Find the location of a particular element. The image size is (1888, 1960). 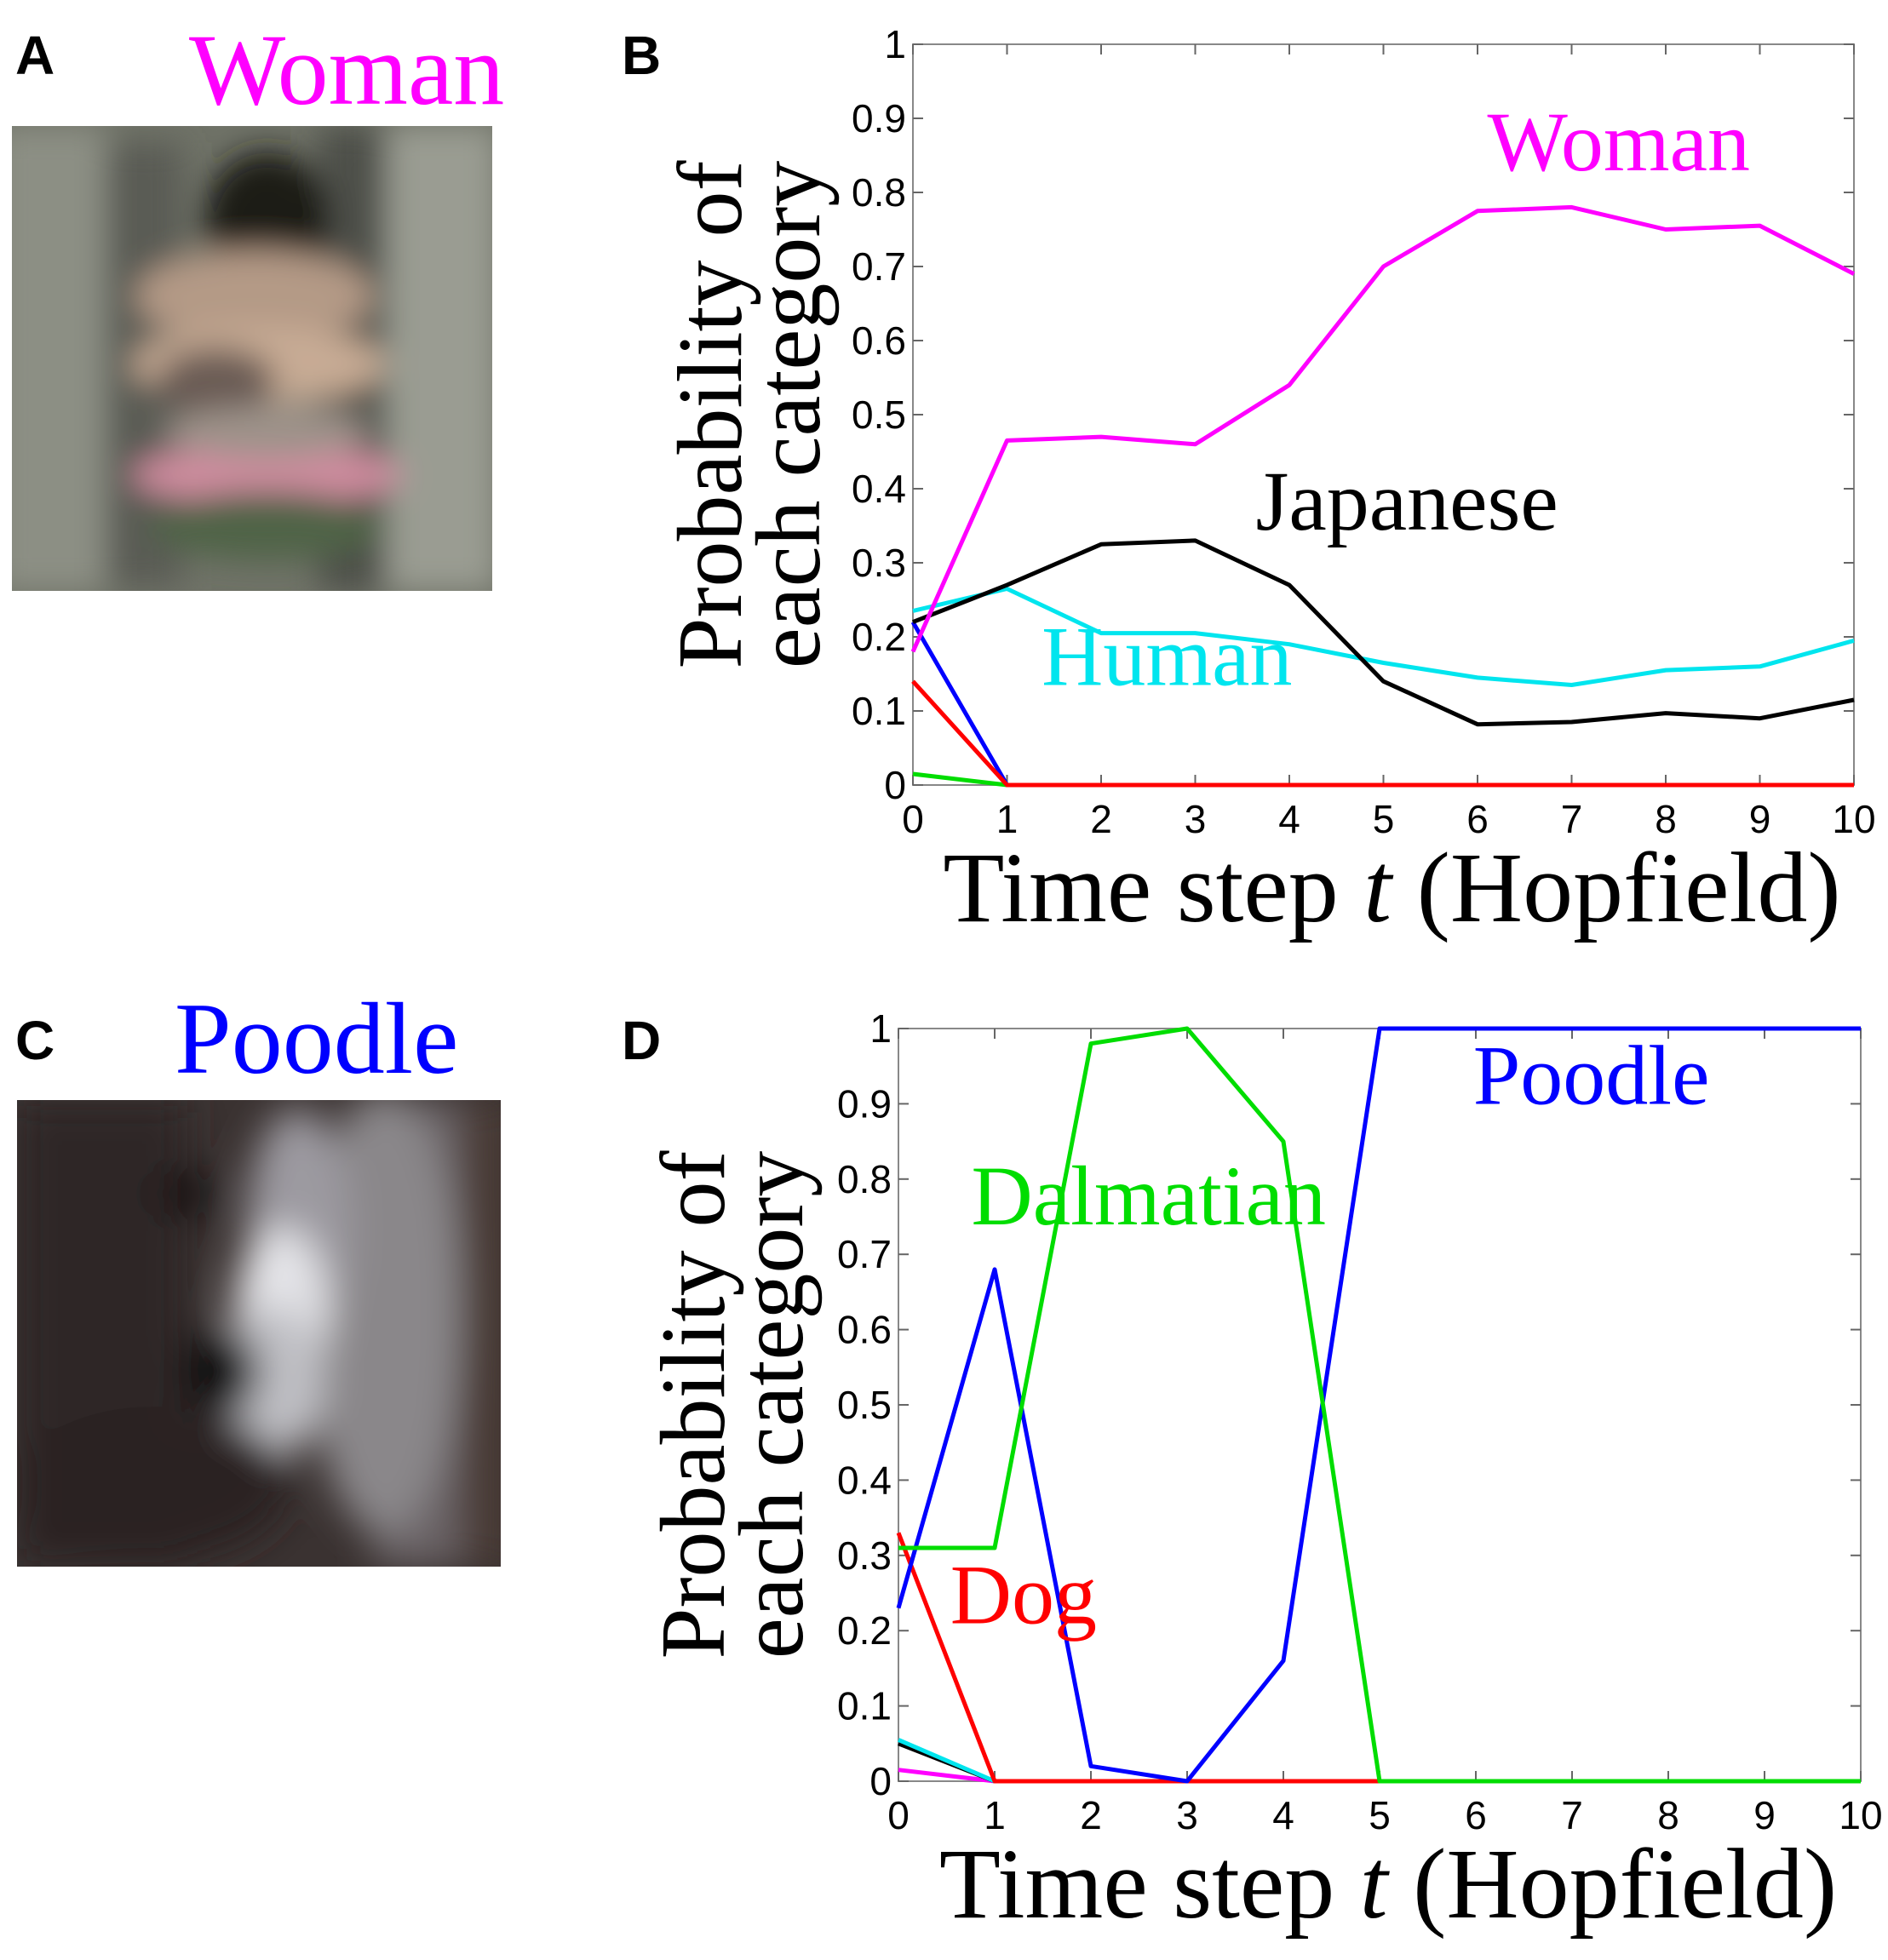

b-x-tick-label: 3 is located at coordinates (1196, 819).